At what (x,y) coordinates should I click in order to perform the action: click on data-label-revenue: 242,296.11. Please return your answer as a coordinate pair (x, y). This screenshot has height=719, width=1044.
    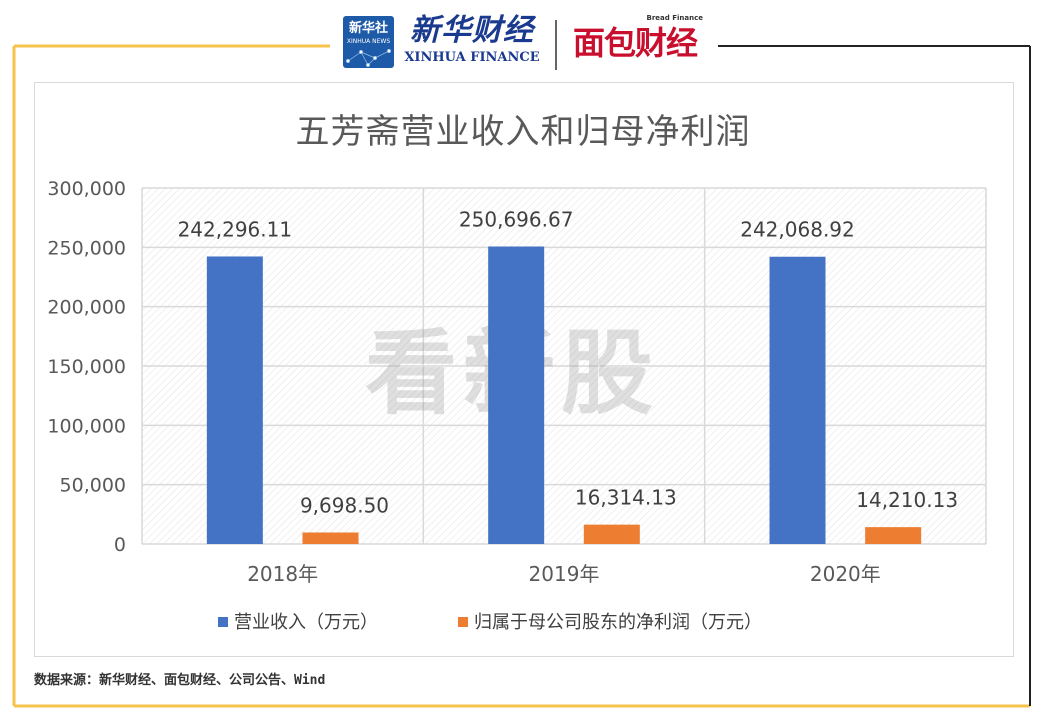
    Looking at the image, I should click on (235, 229).